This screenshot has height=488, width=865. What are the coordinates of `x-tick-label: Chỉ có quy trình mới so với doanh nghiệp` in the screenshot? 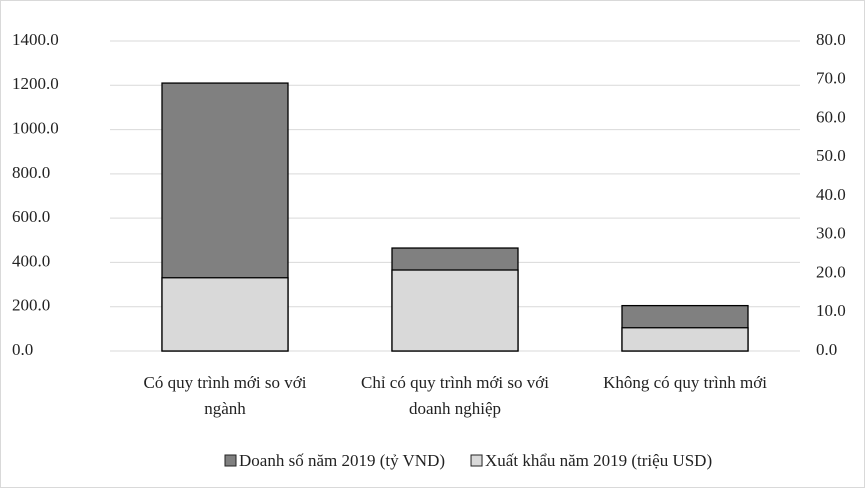 It's located at (455, 395).